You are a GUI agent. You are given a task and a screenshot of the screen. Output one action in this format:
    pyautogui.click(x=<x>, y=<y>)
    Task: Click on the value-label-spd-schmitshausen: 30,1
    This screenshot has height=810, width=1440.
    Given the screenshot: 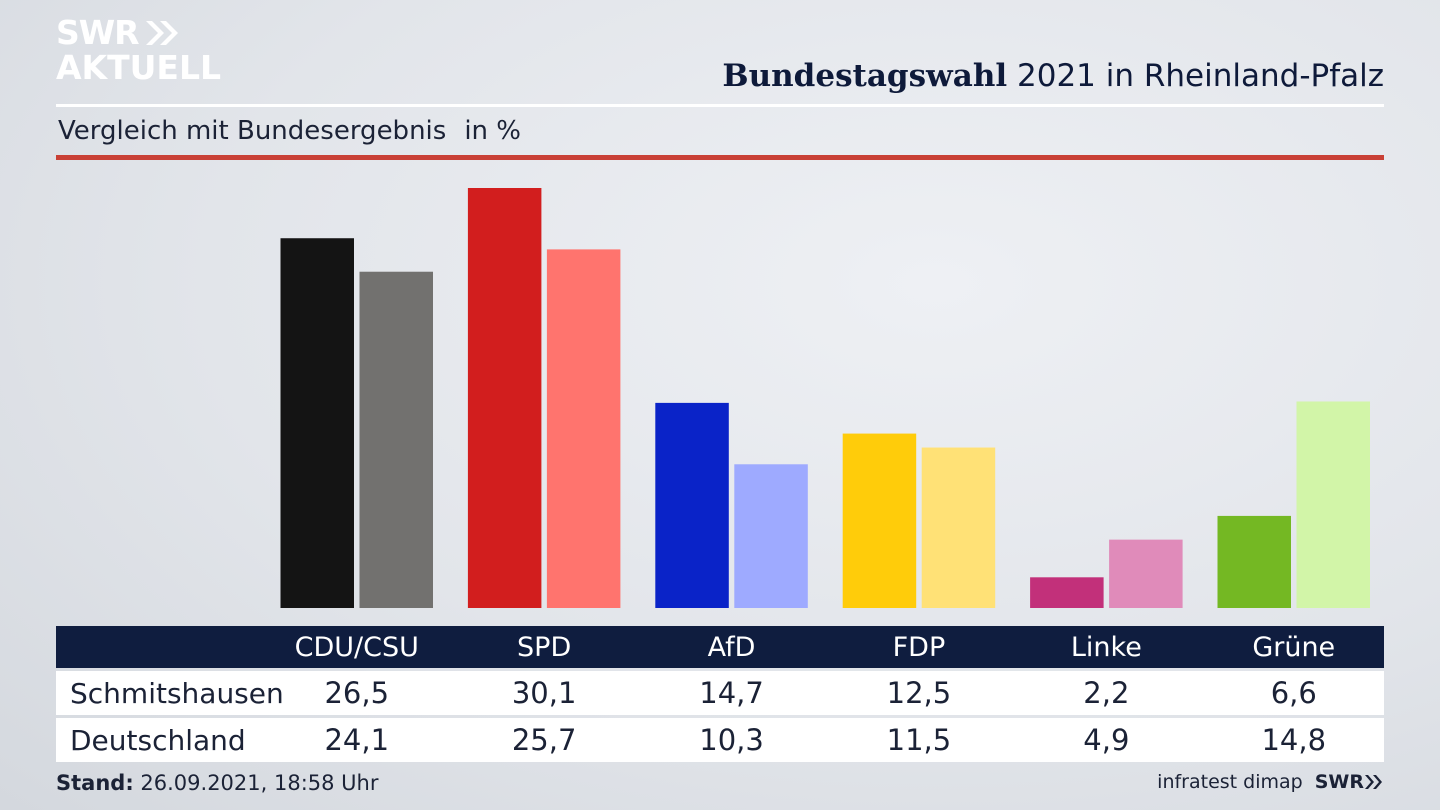 What is the action you would take?
    pyautogui.click(x=544, y=693)
    